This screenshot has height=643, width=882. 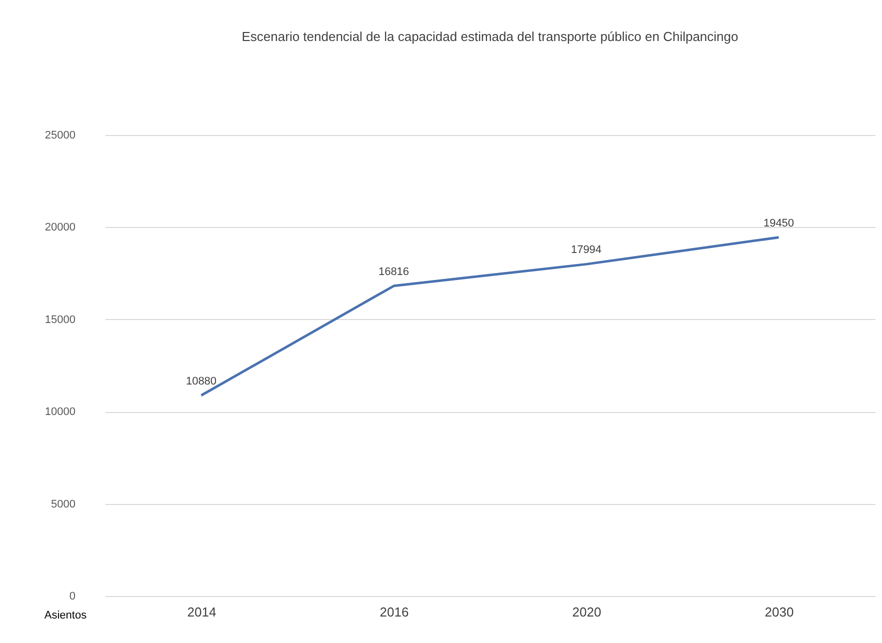 What do you see at coordinates (72, 596) in the screenshot?
I see `y-tick-label: 0` at bounding box center [72, 596].